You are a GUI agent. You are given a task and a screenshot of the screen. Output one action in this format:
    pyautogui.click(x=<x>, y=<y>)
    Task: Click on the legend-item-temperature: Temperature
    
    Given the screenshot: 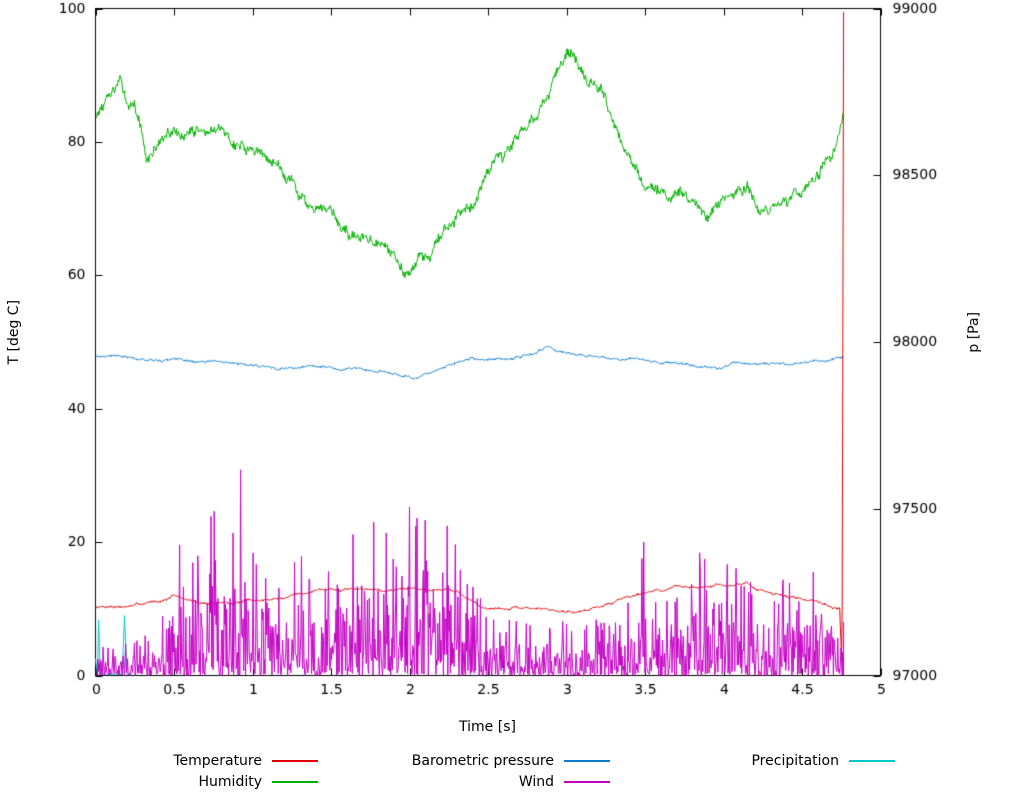 What is the action you would take?
    pyautogui.click(x=160, y=760)
    